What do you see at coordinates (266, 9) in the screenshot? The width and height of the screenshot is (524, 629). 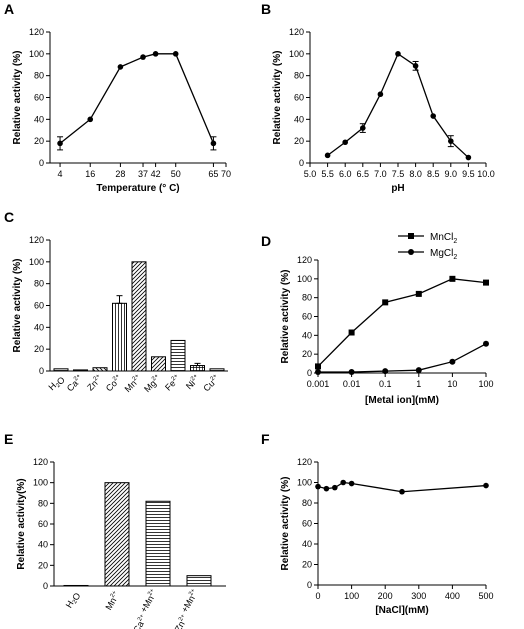 I see `panel-label: B` at bounding box center [266, 9].